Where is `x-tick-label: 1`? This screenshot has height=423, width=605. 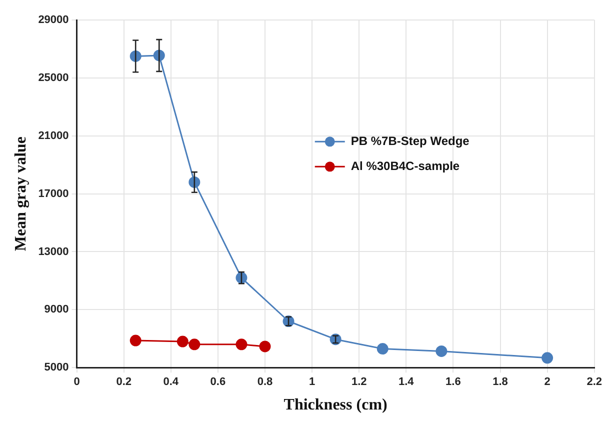
x-tick-label: 1 is located at coordinates (312, 382).